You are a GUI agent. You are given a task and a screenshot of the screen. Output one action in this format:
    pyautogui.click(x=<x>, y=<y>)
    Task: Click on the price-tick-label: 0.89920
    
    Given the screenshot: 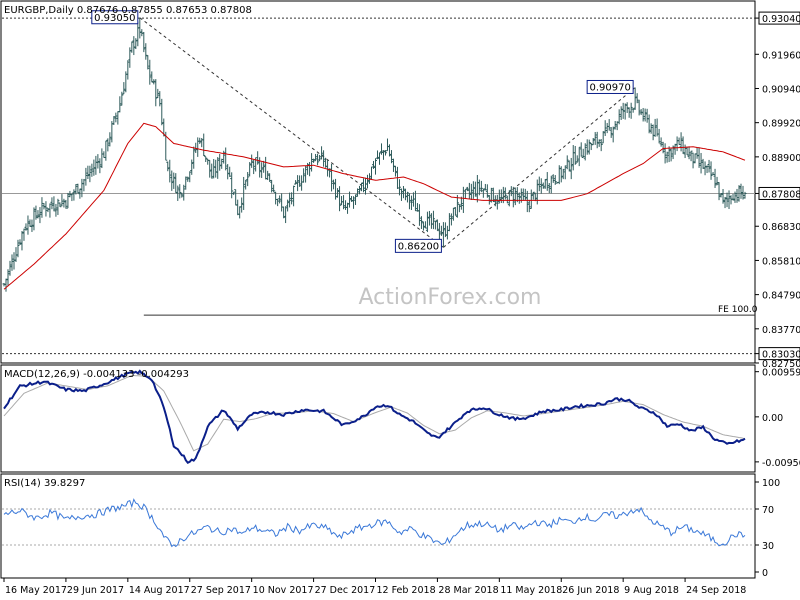 What is the action you would take?
    pyautogui.click(x=781, y=124)
    